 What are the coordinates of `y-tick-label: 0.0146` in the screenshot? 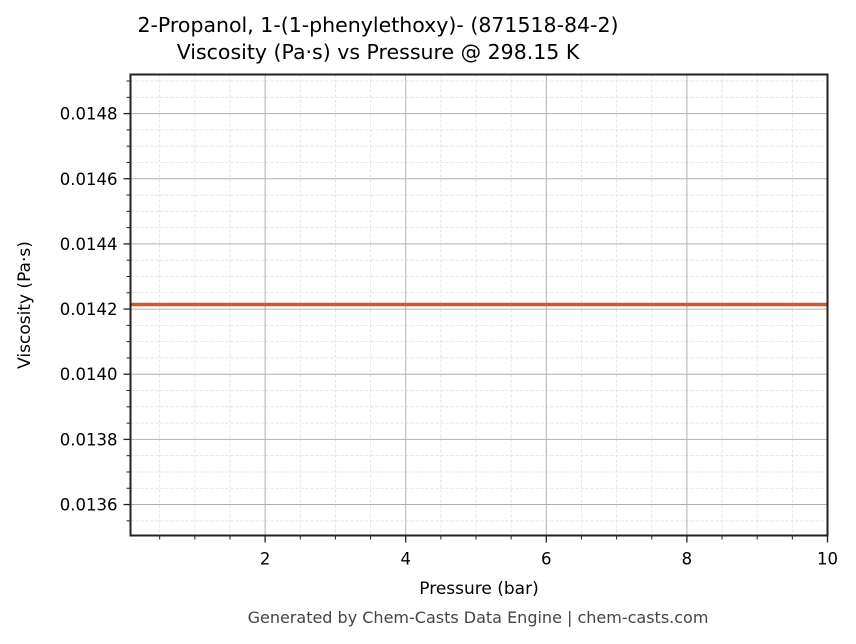 It's located at (89, 179).